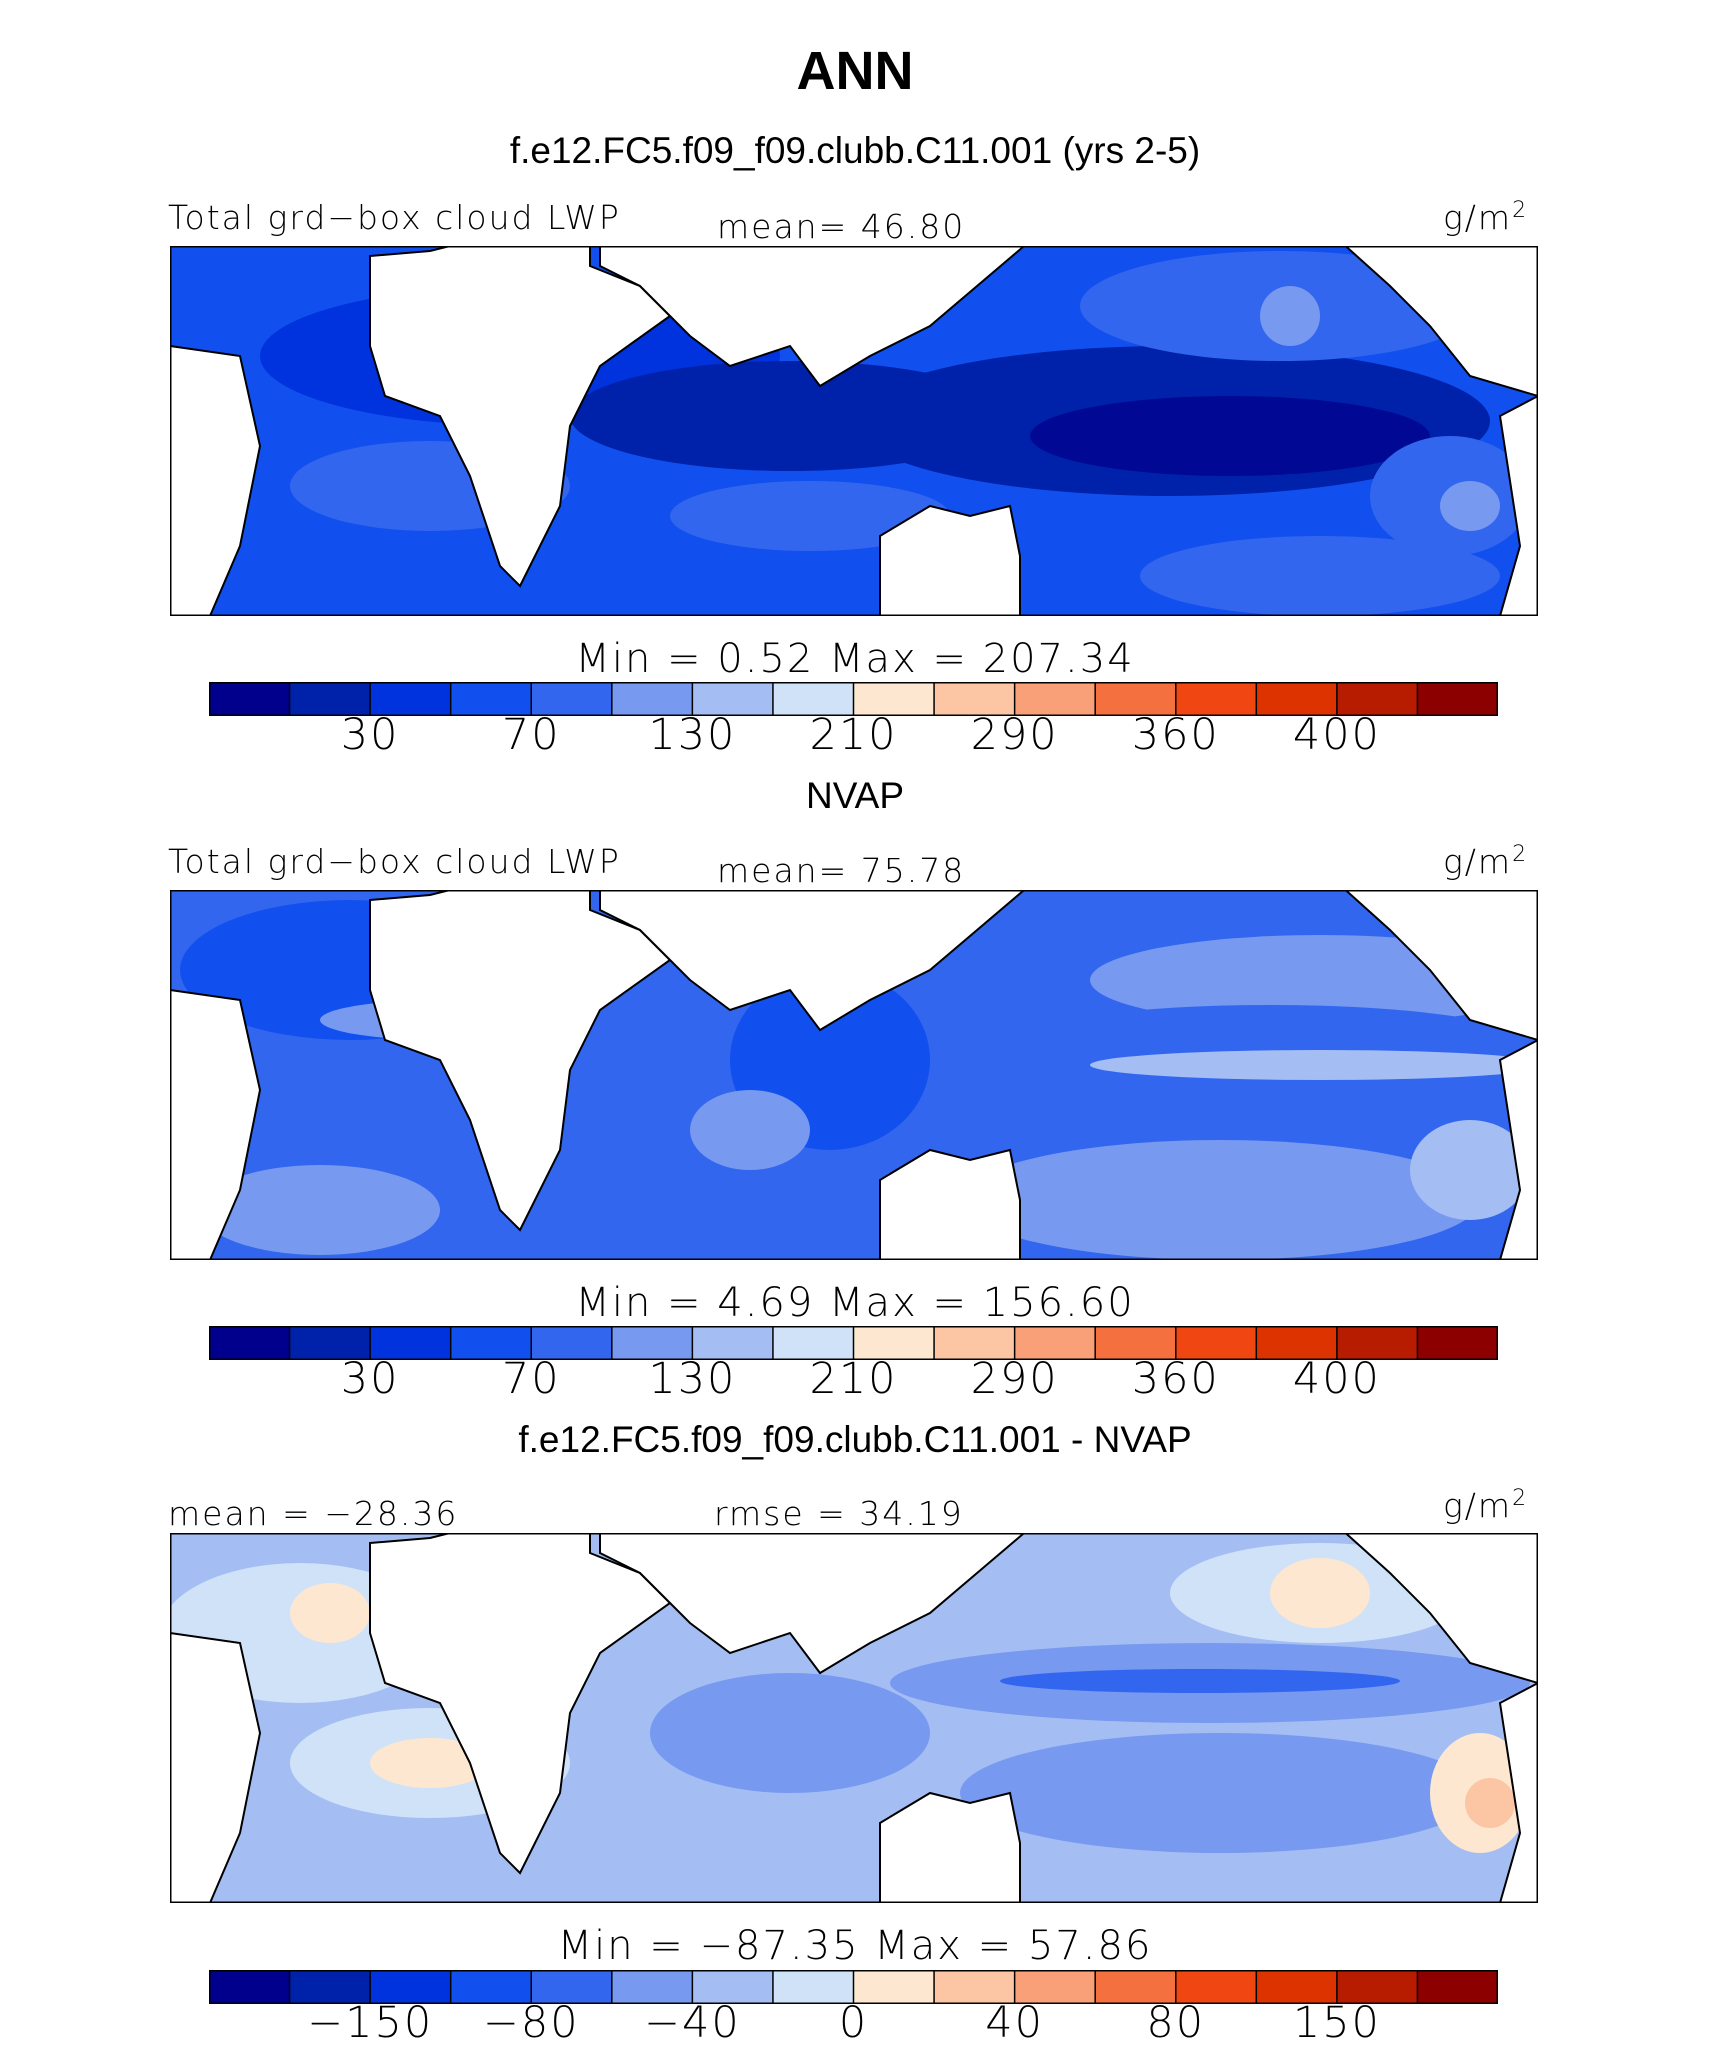  Describe the element at coordinates (1486, 217) in the screenshot. I see `panel-1-units: g/m2` at that location.